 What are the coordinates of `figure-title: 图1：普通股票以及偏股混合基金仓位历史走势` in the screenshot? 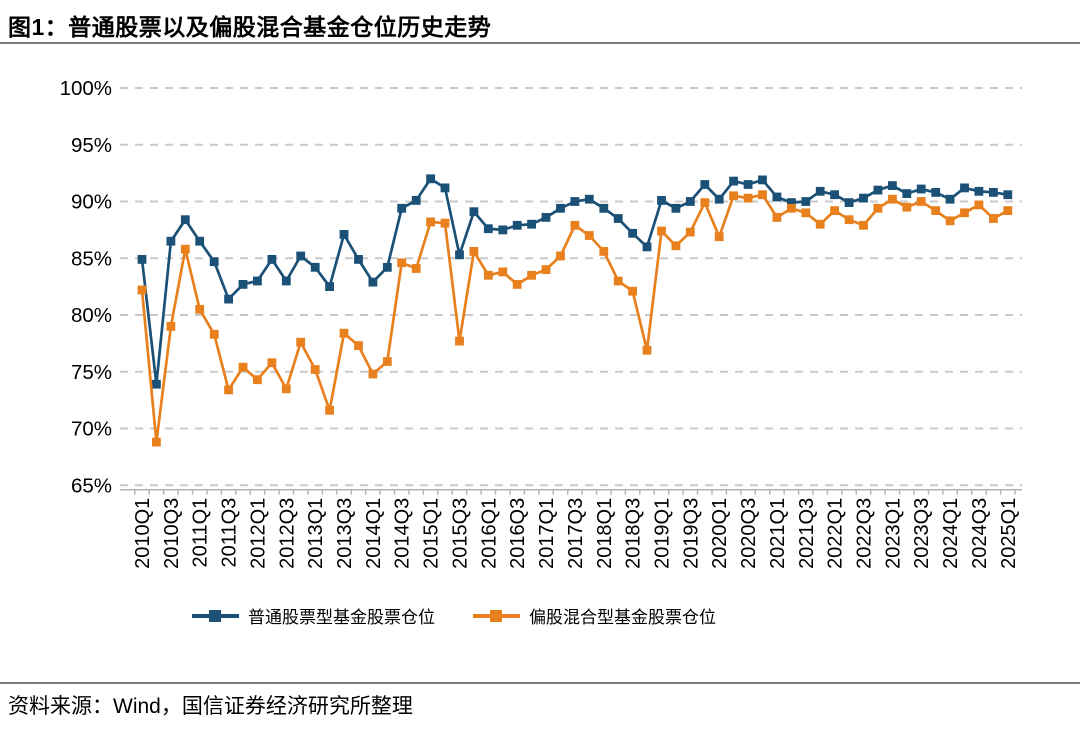 It's located at (250, 27).